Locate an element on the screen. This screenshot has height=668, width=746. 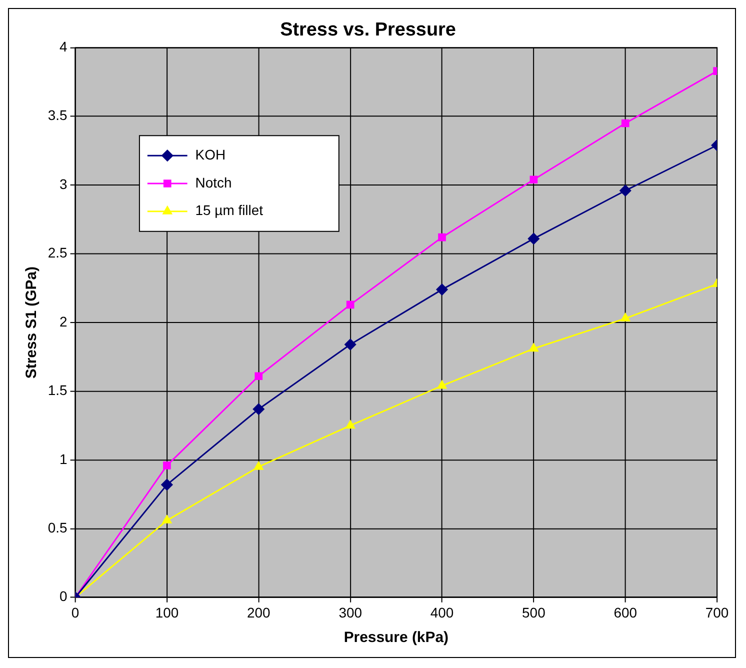
y-tick-label: 4 is located at coordinates (64, 46).